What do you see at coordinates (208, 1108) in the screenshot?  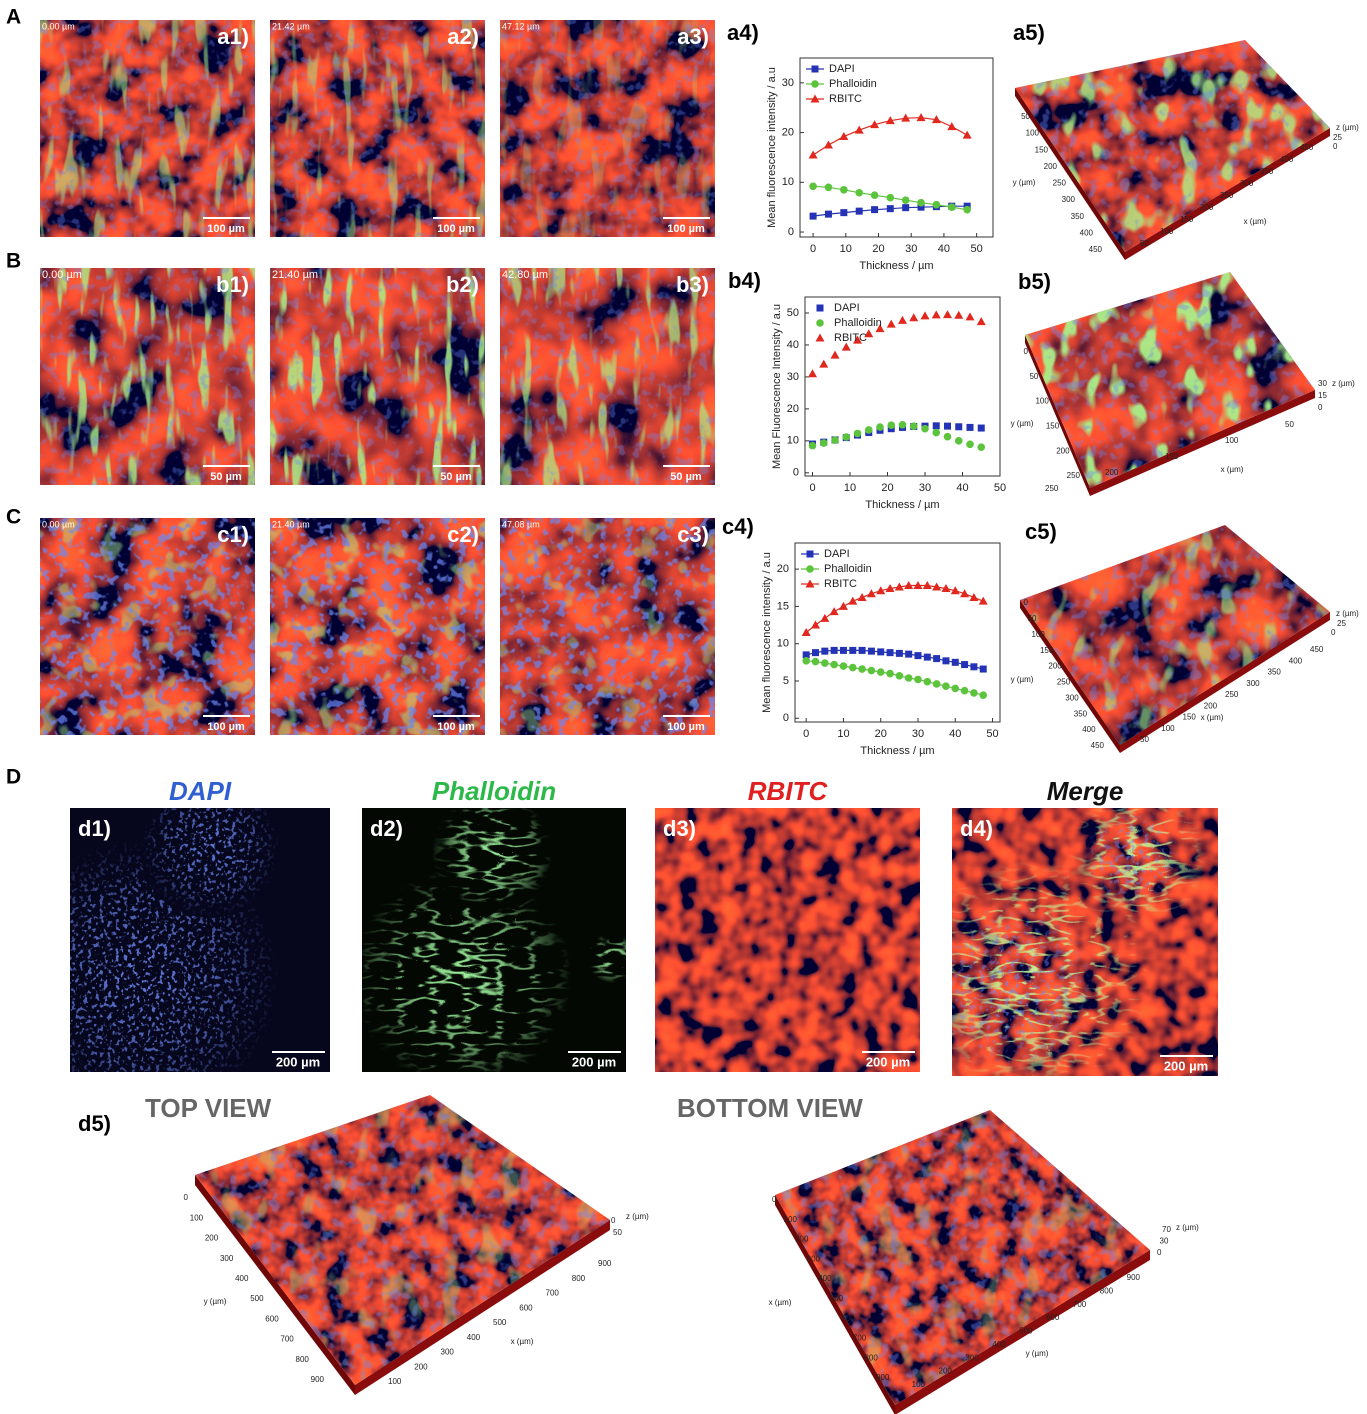 I see `view-title: TOP VIEW` at bounding box center [208, 1108].